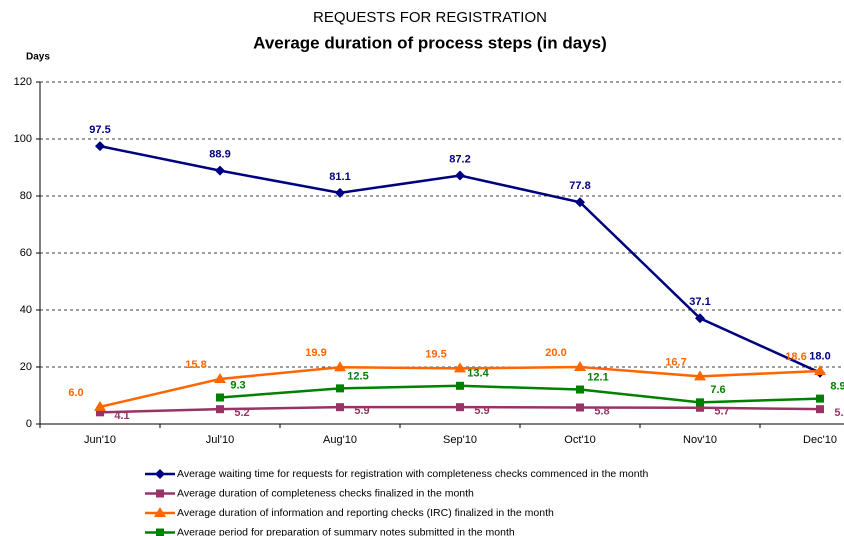 Image resolution: width=844 pixels, height=536 pixels. What do you see at coordinates (435, 354) in the screenshot?
I see `data-label: 19.5` at bounding box center [435, 354].